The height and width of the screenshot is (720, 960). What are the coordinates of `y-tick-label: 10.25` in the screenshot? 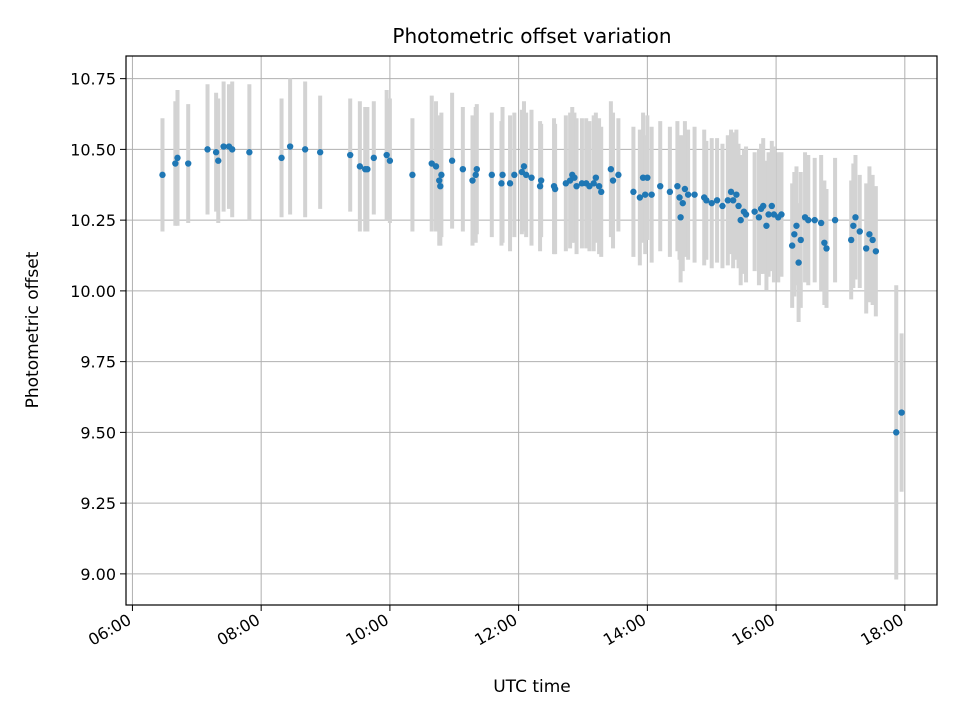 It's located at (93, 220).